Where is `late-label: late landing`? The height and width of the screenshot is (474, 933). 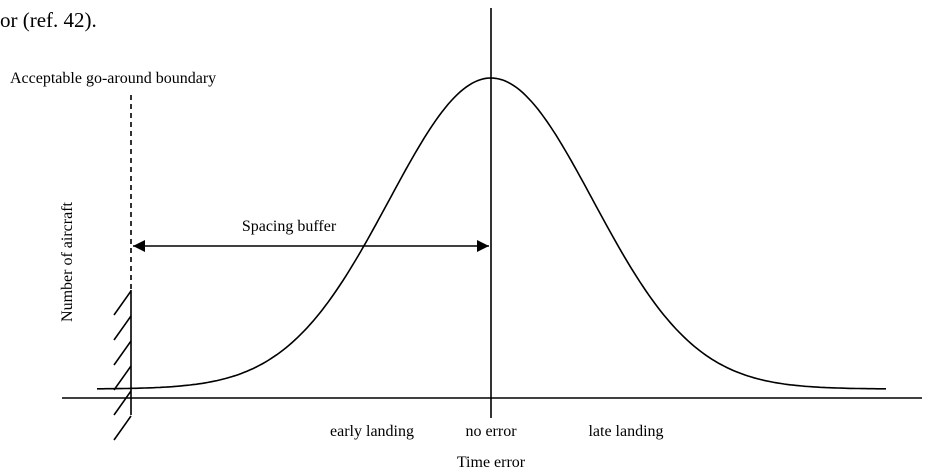
late-label: late landing is located at coordinates (625, 431).